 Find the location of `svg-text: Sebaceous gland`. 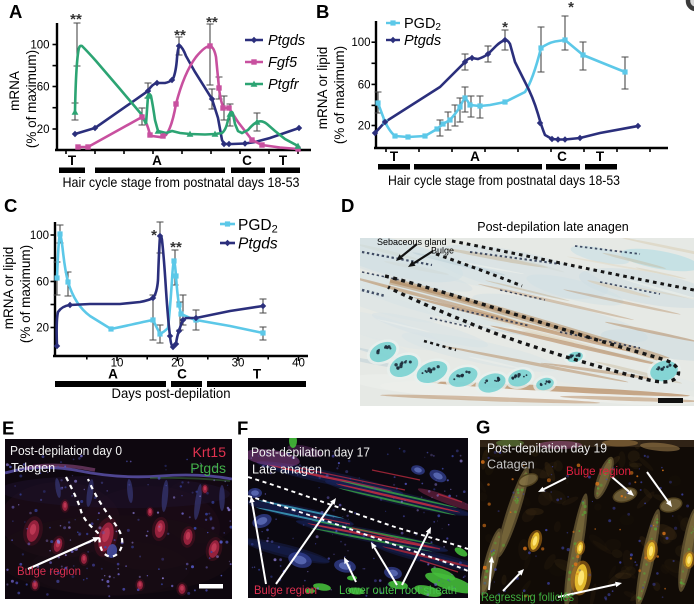

svg-text: Sebaceous gland is located at coordinates (412, 242).